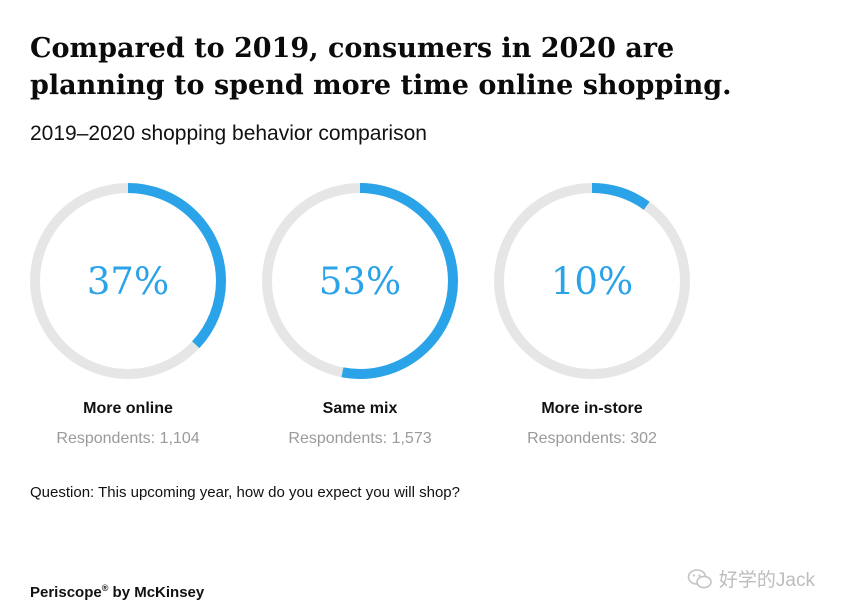 The height and width of the screenshot is (615, 843). Describe the element at coordinates (592, 438) in the screenshot. I see `ring-respondents-label: Respondents: 302` at that location.